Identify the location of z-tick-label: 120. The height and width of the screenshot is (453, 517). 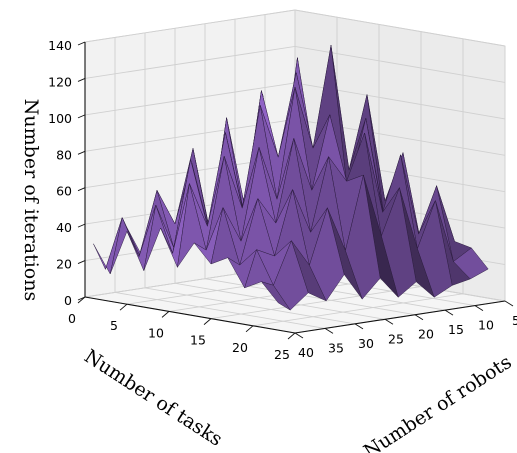
(60, 81).